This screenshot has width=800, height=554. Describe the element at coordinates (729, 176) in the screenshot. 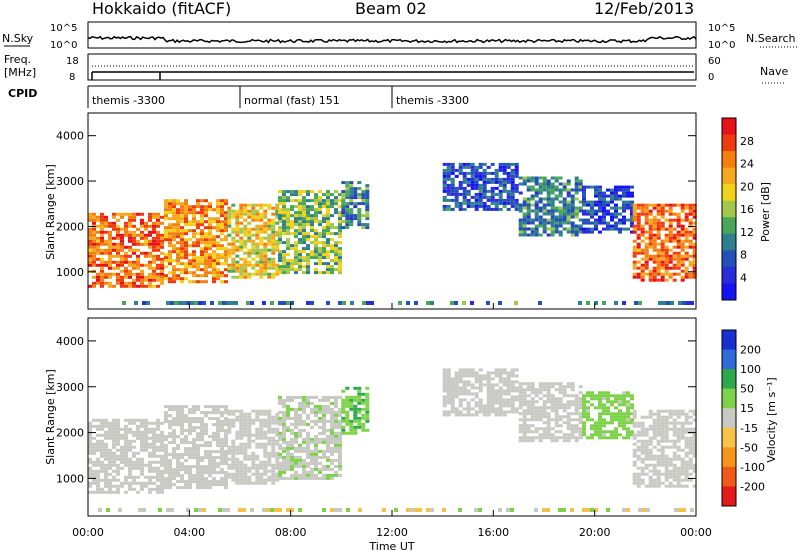

I see `power-cbar-swatch` at that location.